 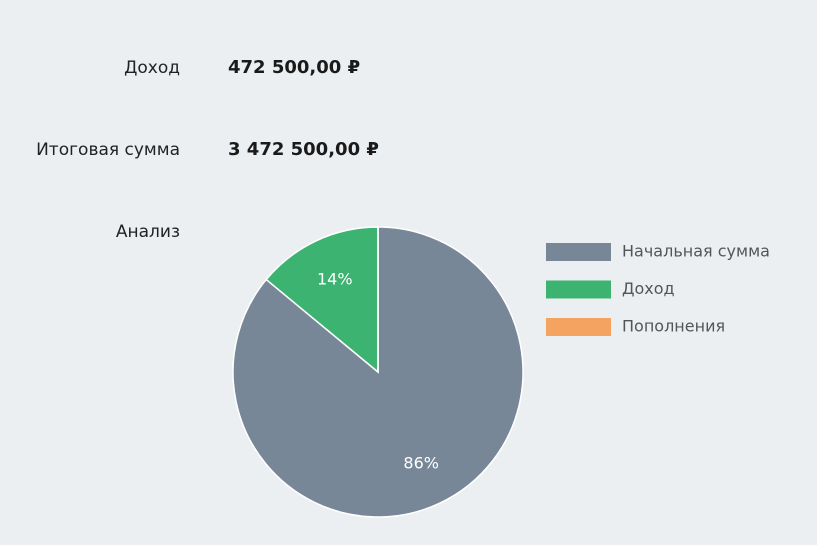 What do you see at coordinates (152, 68) in the screenshot?
I see `row-label: Доход` at bounding box center [152, 68].